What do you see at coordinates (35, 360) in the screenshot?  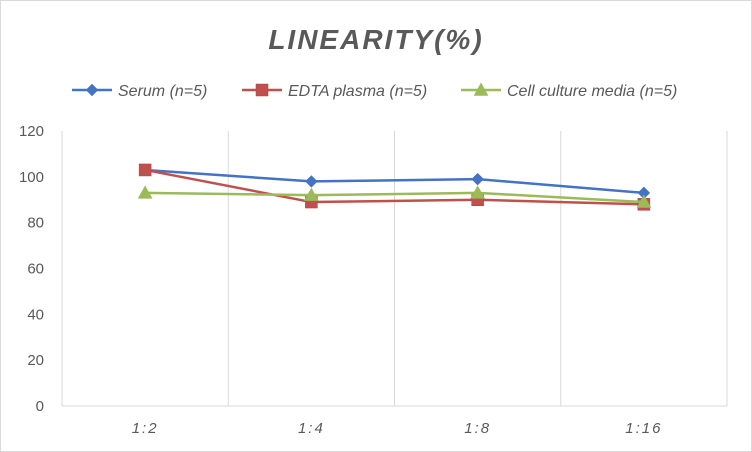 I see `y-tick-label: 20` at bounding box center [35, 360].